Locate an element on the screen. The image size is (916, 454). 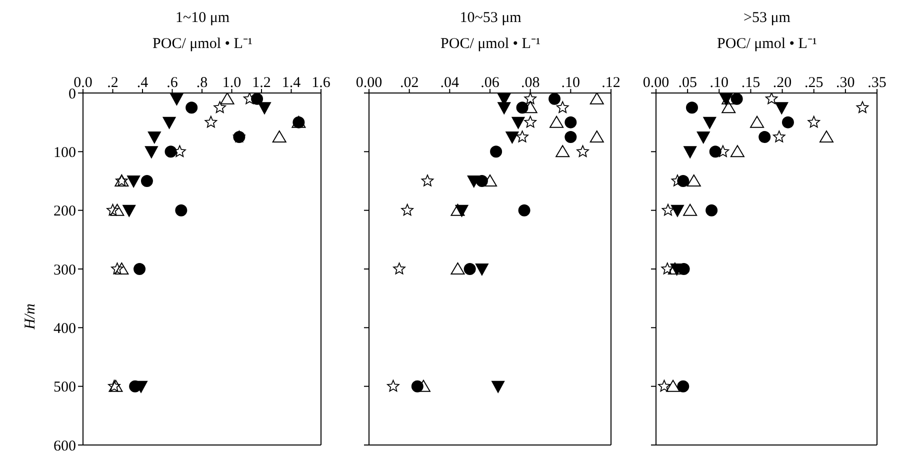
x-tick-label: .05 is located at coordinates (687, 83).